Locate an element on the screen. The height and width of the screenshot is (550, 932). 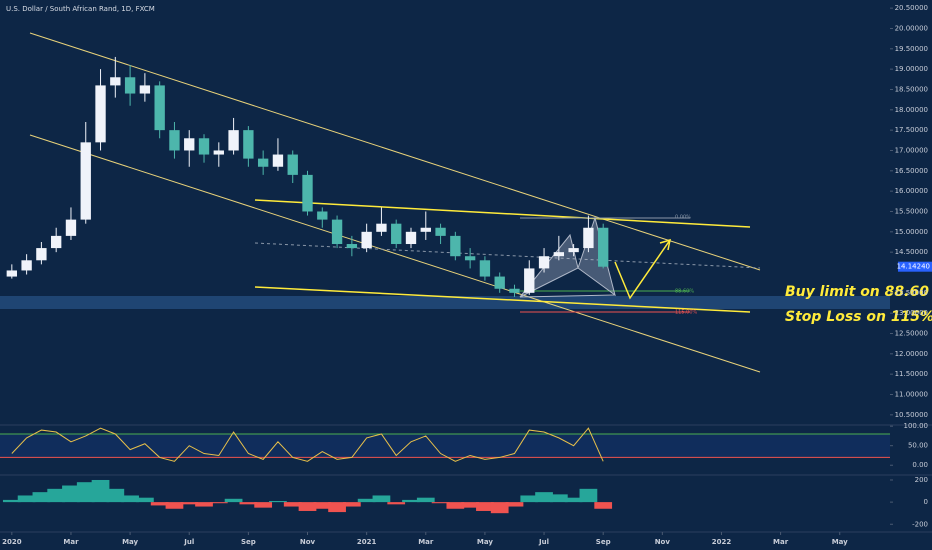
arrow-head is located at coordinates (665, 244).